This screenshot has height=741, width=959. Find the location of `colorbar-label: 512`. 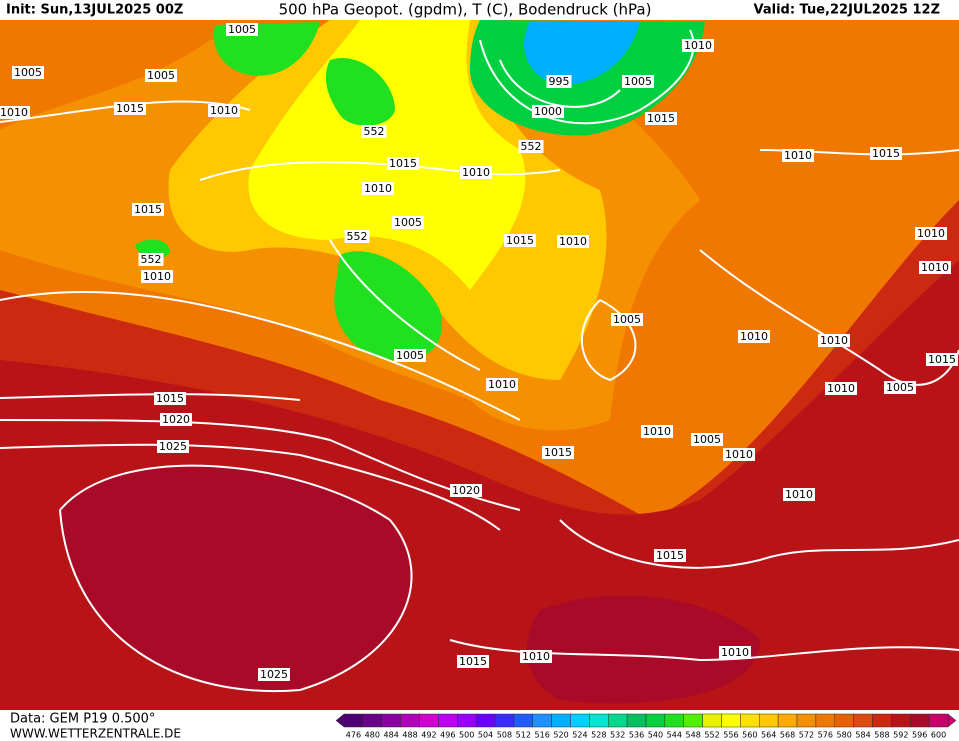

colorbar-label: 512 is located at coordinates (523, 735).